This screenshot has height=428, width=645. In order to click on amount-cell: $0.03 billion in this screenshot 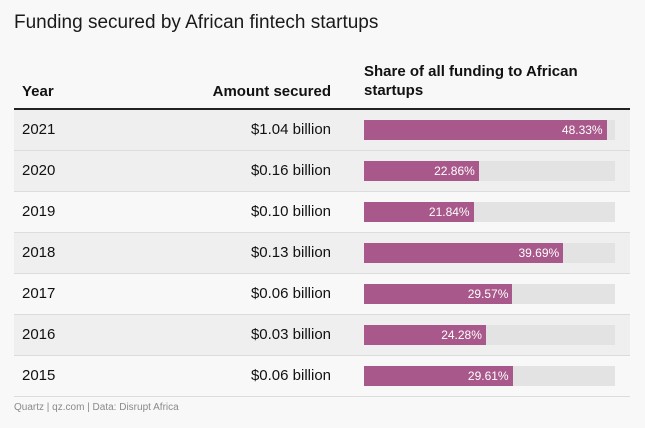, I will do `click(290, 334)`.